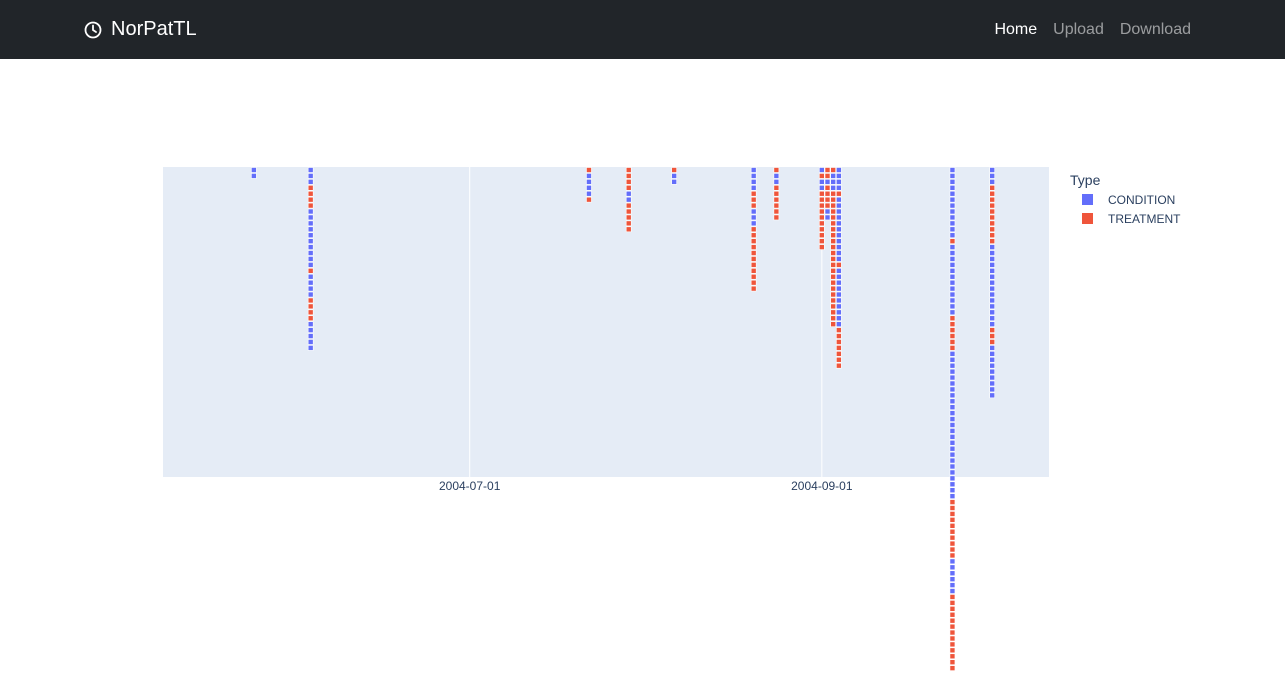 Image resolution: width=1285 pixels, height=674 pixels. I want to click on nav-upload: Upload, so click(1078, 29).